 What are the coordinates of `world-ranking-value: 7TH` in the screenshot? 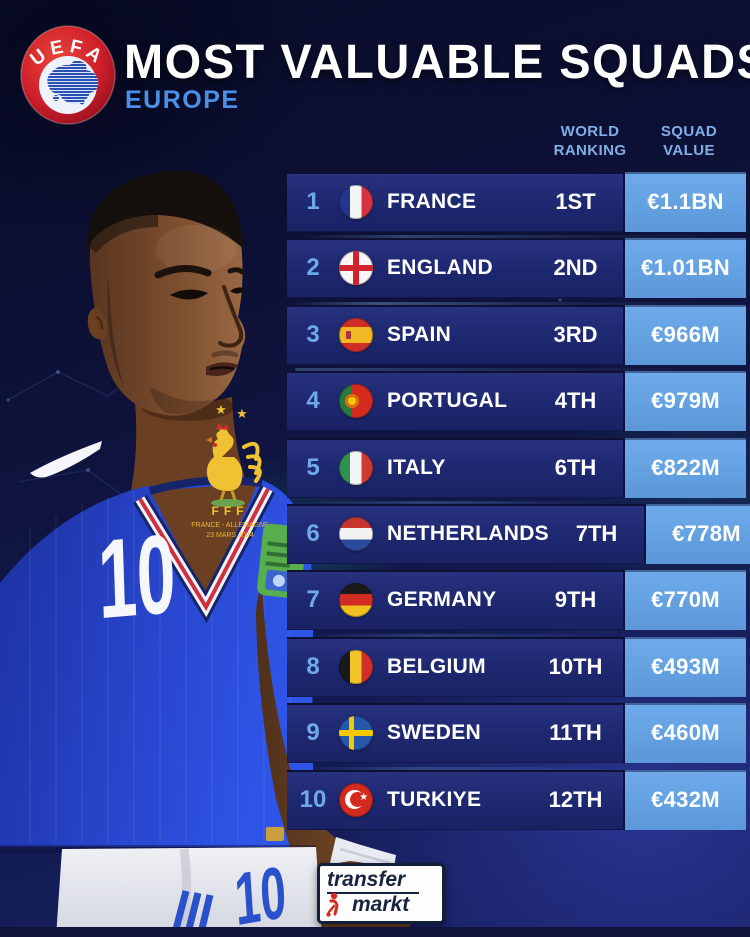 It's located at (596, 533).